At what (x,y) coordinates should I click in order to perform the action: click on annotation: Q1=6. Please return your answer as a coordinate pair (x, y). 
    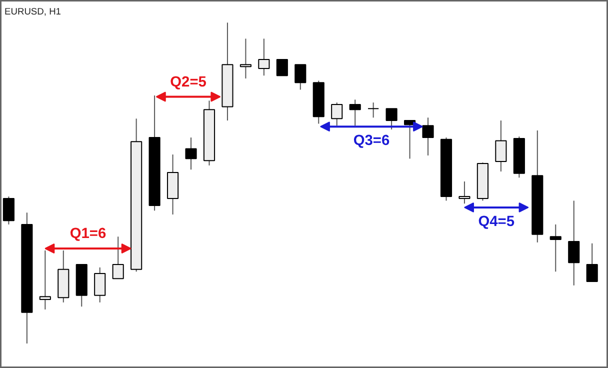
    Looking at the image, I should click on (88, 234).